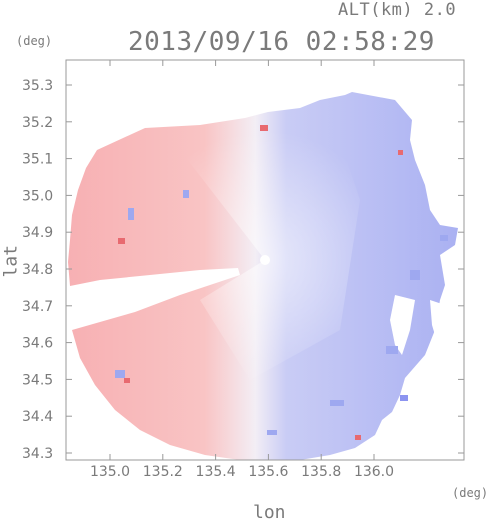  What do you see at coordinates (11, 261) in the screenshot?
I see `y-axis-title: lat` at bounding box center [11, 261].